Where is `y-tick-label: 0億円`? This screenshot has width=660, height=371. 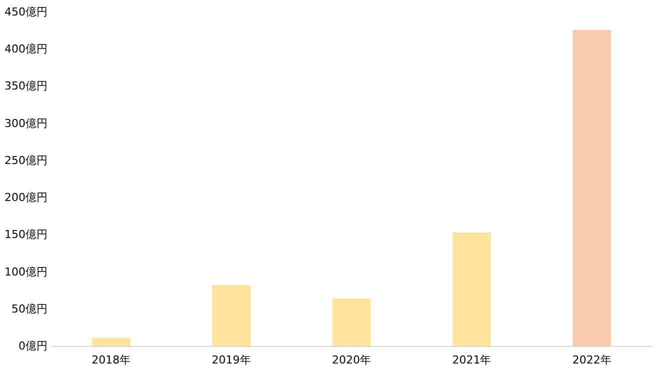 y-tick-label: 0億円 is located at coordinates (33, 346).